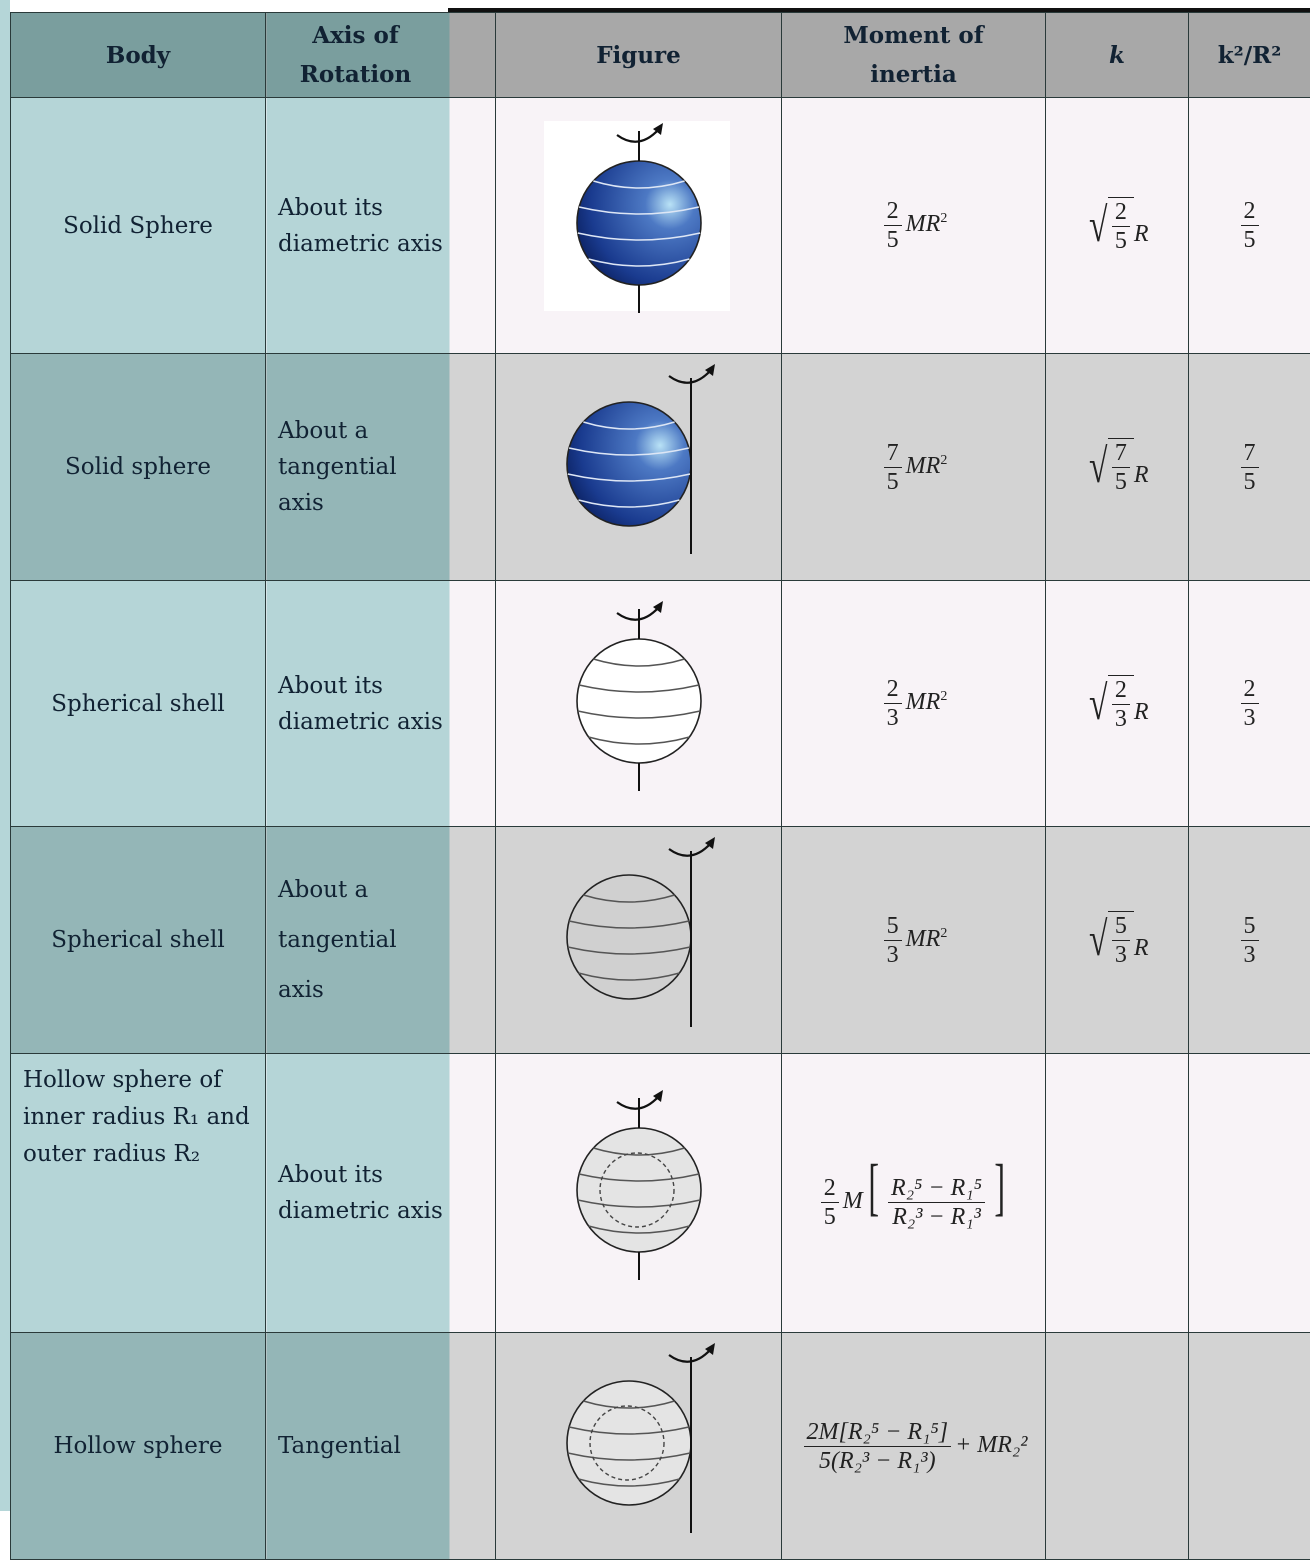  I want to click on denominator: R₂³ − R₁³, so click(936, 1217).